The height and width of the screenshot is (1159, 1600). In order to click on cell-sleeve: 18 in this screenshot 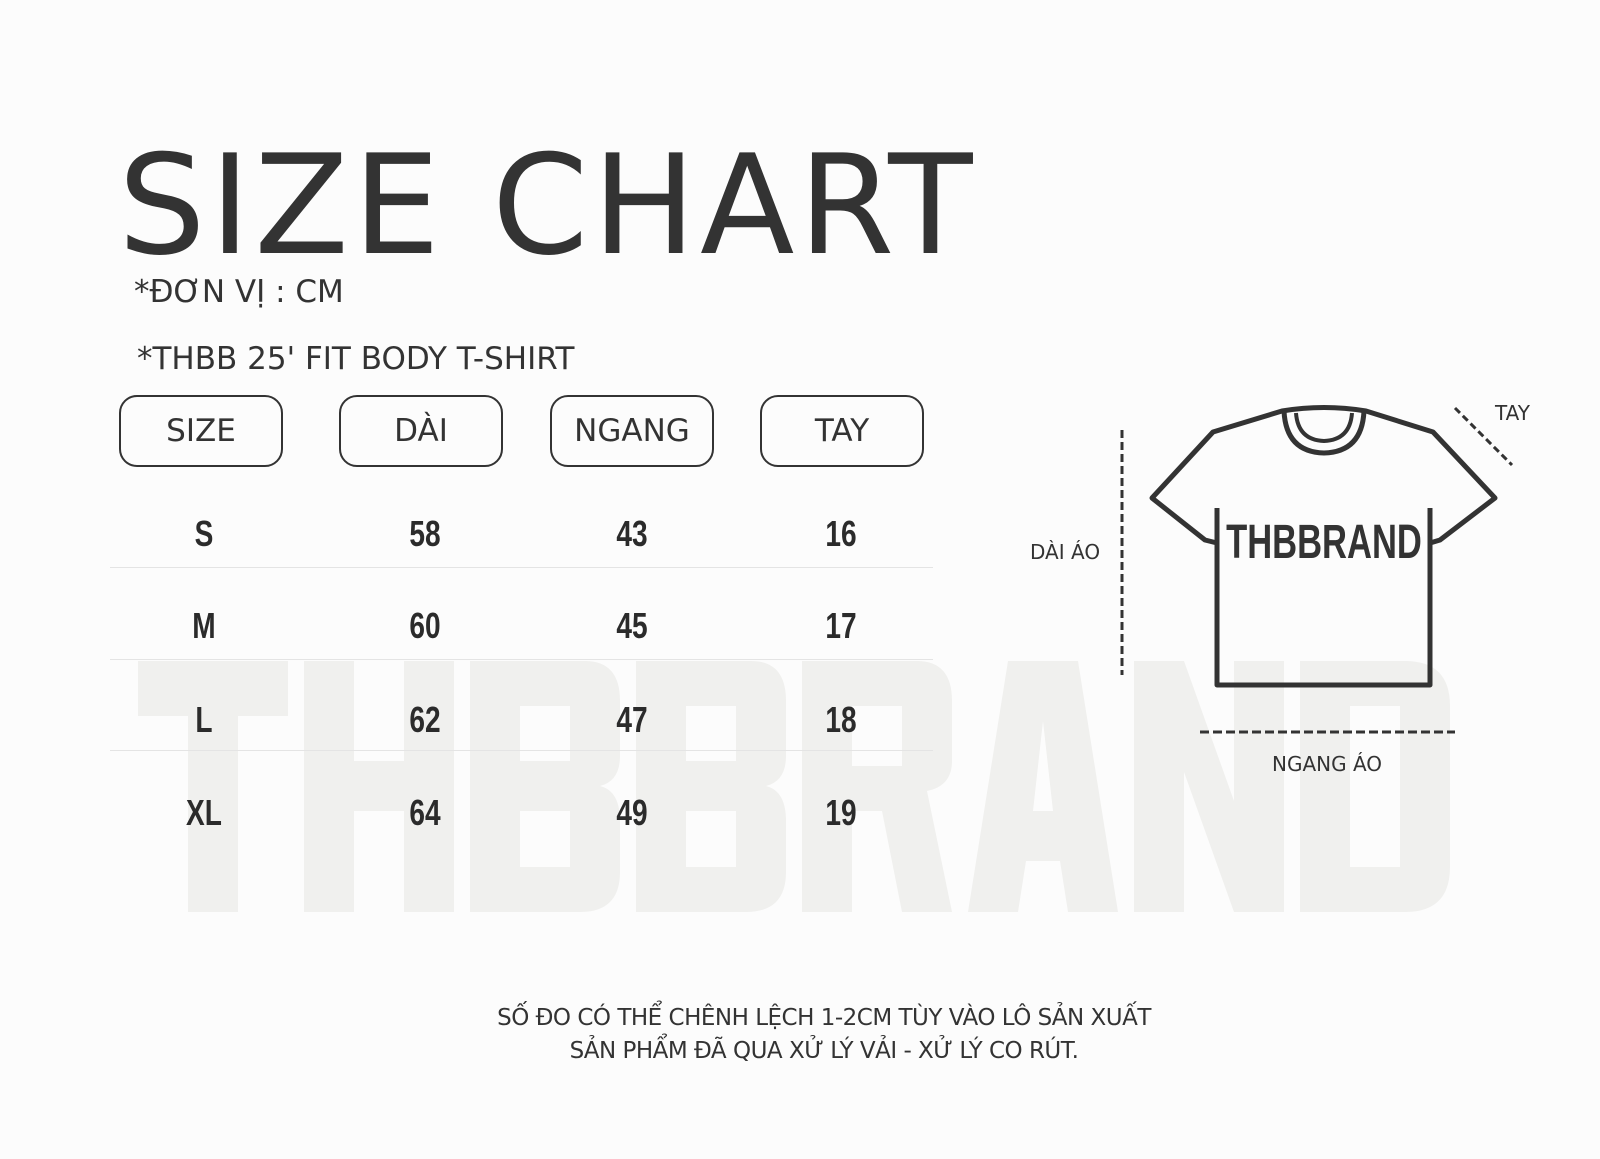, I will do `click(841, 719)`.